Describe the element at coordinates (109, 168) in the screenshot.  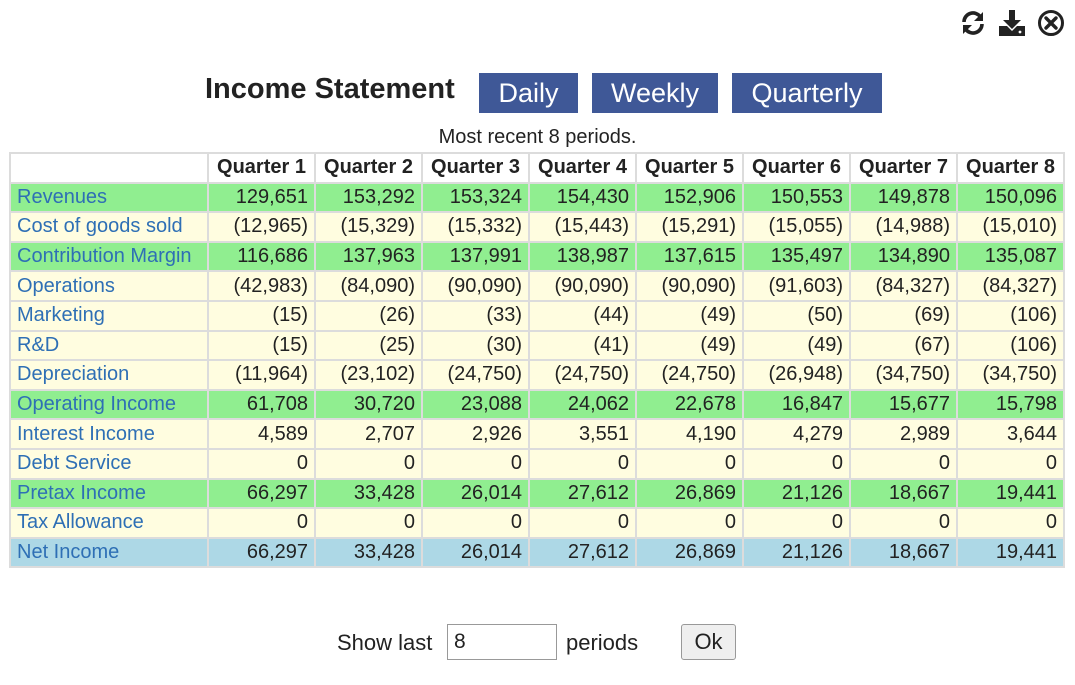
I see `header-corner` at that location.